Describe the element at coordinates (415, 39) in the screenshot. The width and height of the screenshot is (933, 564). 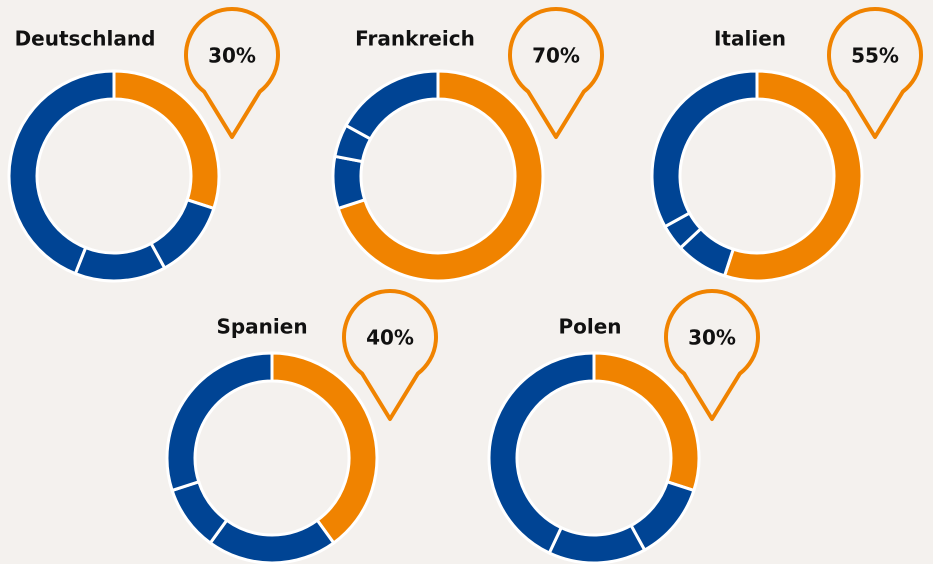
I see `donut-title: Frankreich` at that location.